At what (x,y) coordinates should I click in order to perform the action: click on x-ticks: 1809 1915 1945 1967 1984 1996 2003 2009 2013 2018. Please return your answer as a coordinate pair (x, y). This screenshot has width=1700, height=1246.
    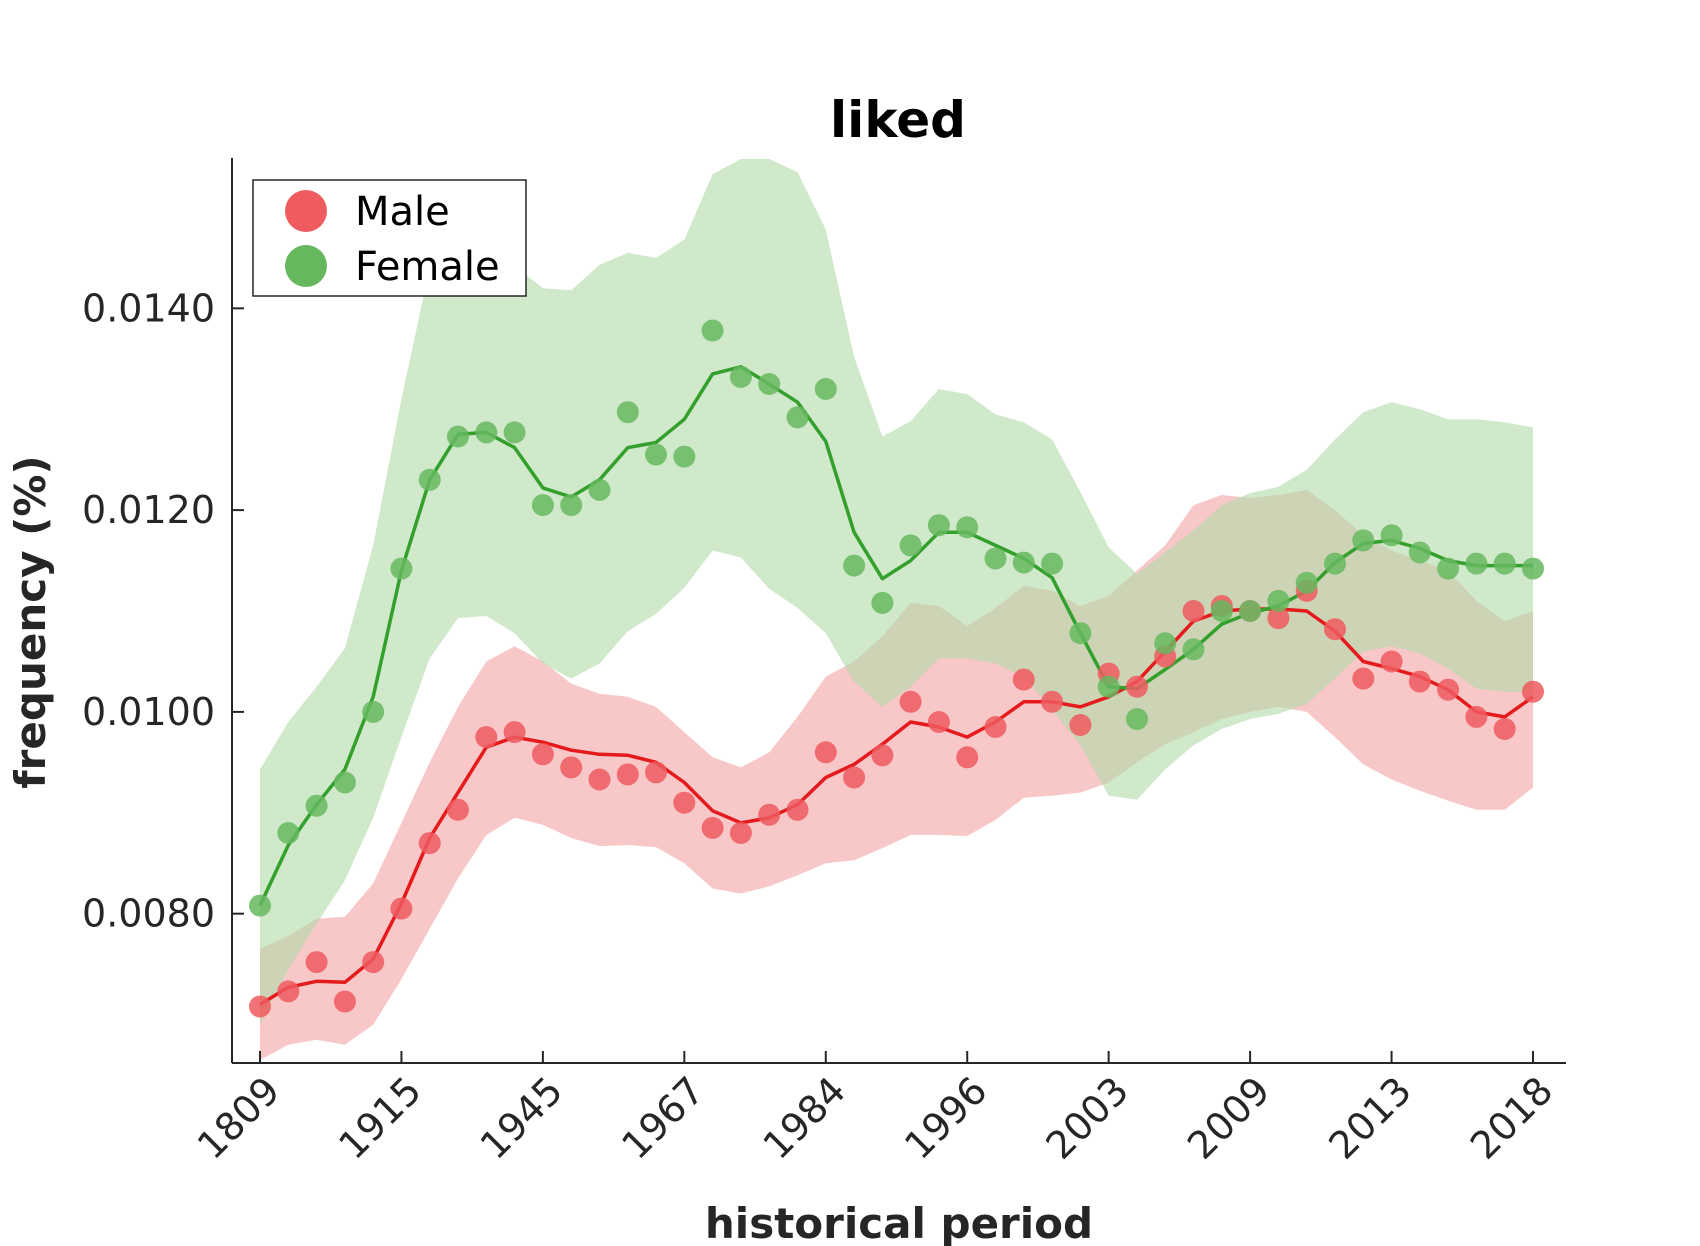
    Looking at the image, I should click on (875, 1109).